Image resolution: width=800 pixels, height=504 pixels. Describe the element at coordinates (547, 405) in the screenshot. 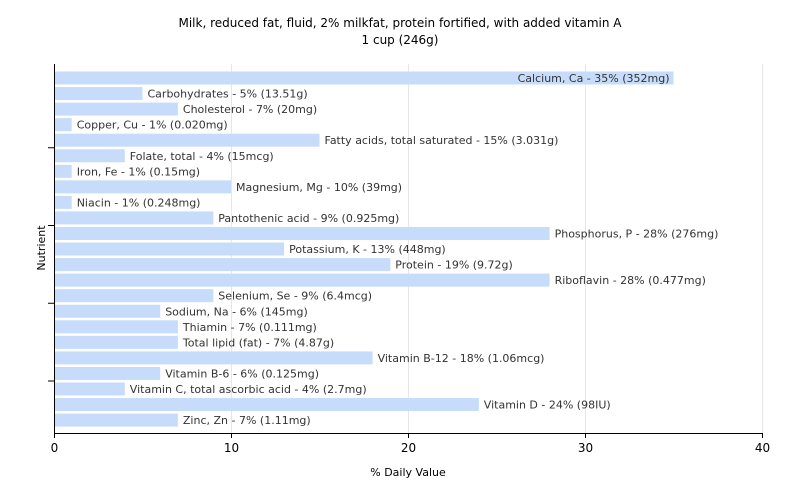

I see `data-label: Vitamin D - 24% (98IU)` at that location.